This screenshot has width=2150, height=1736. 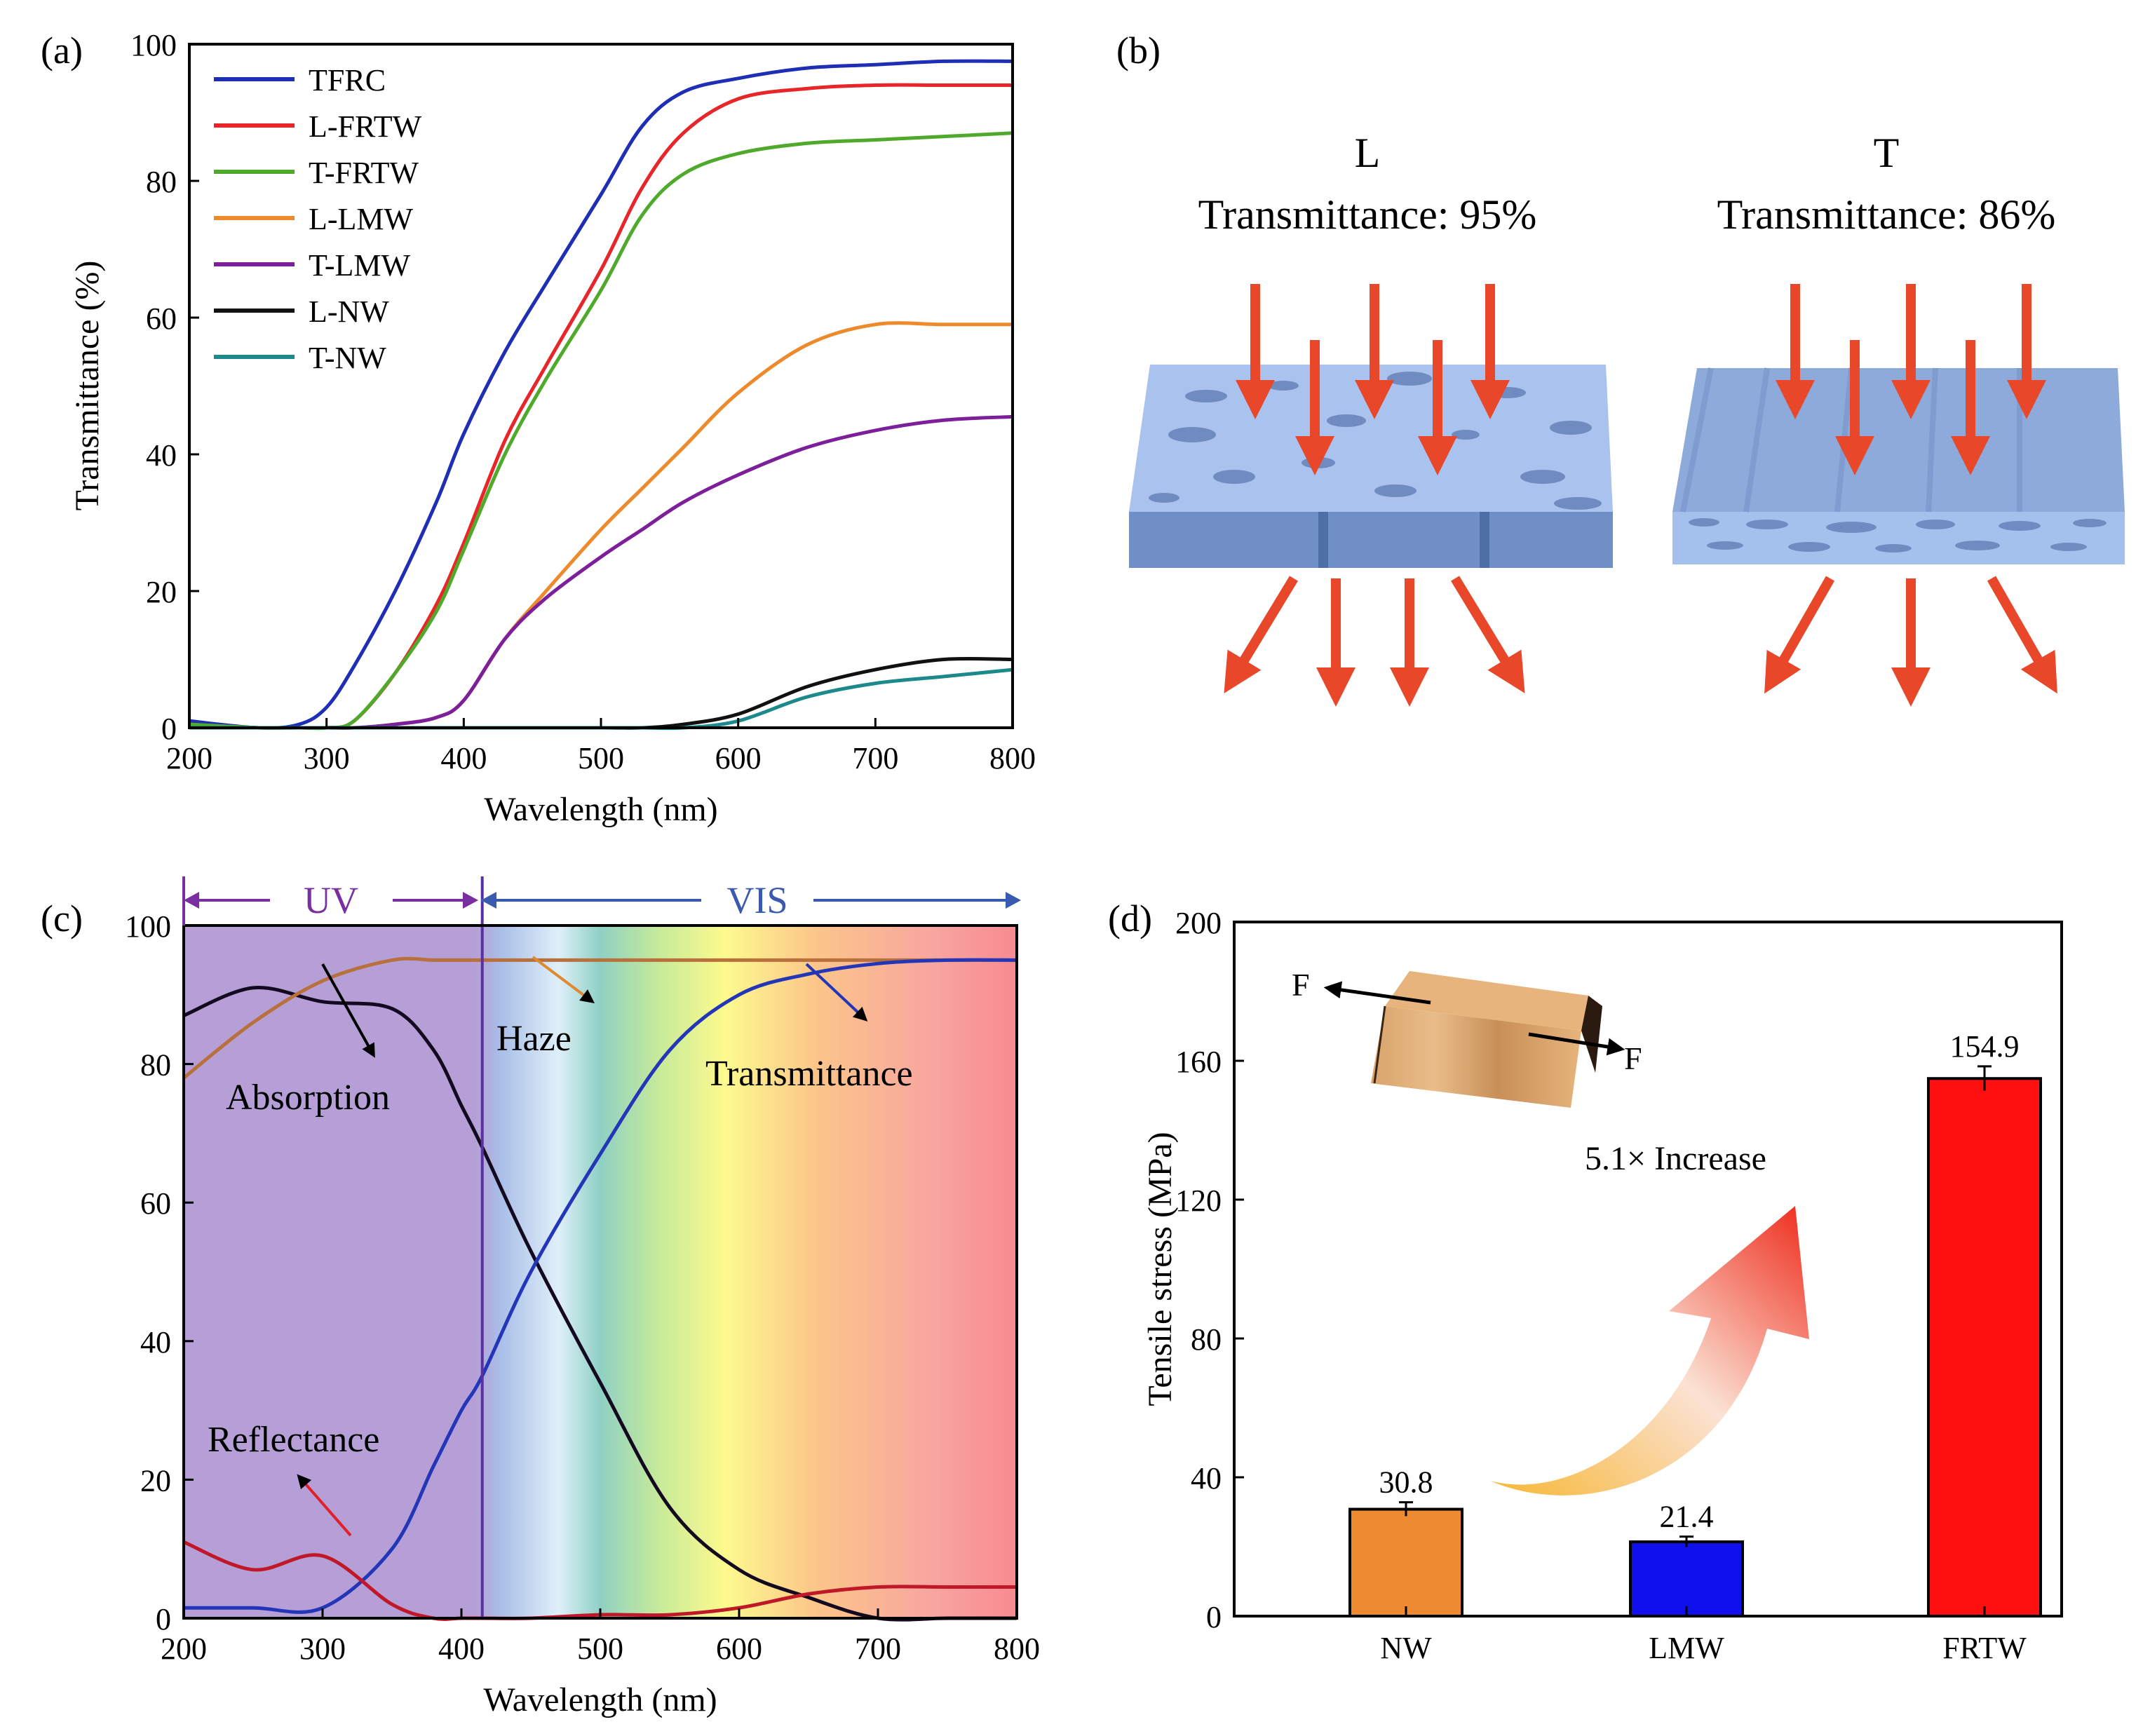 I want to click on panel-label-c: (c), so click(x=62, y=918).